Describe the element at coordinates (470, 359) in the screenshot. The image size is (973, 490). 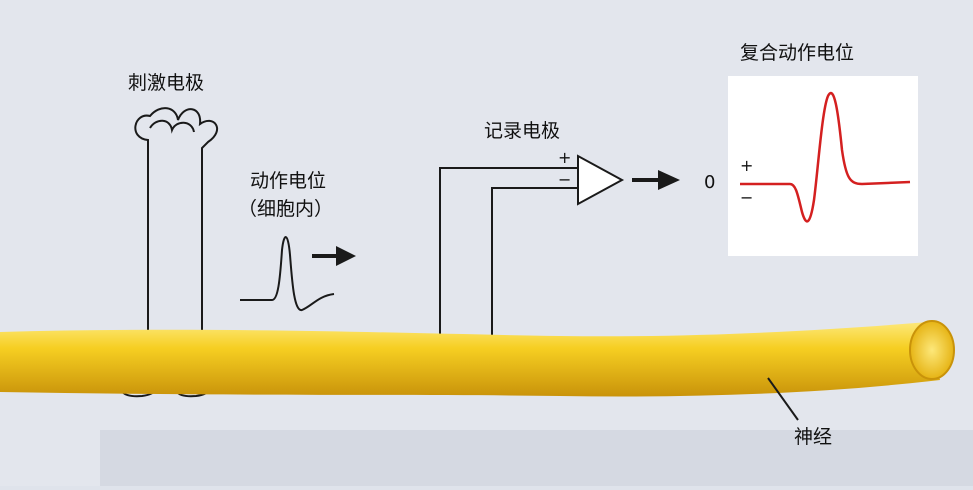
I see `nerve-body` at that location.